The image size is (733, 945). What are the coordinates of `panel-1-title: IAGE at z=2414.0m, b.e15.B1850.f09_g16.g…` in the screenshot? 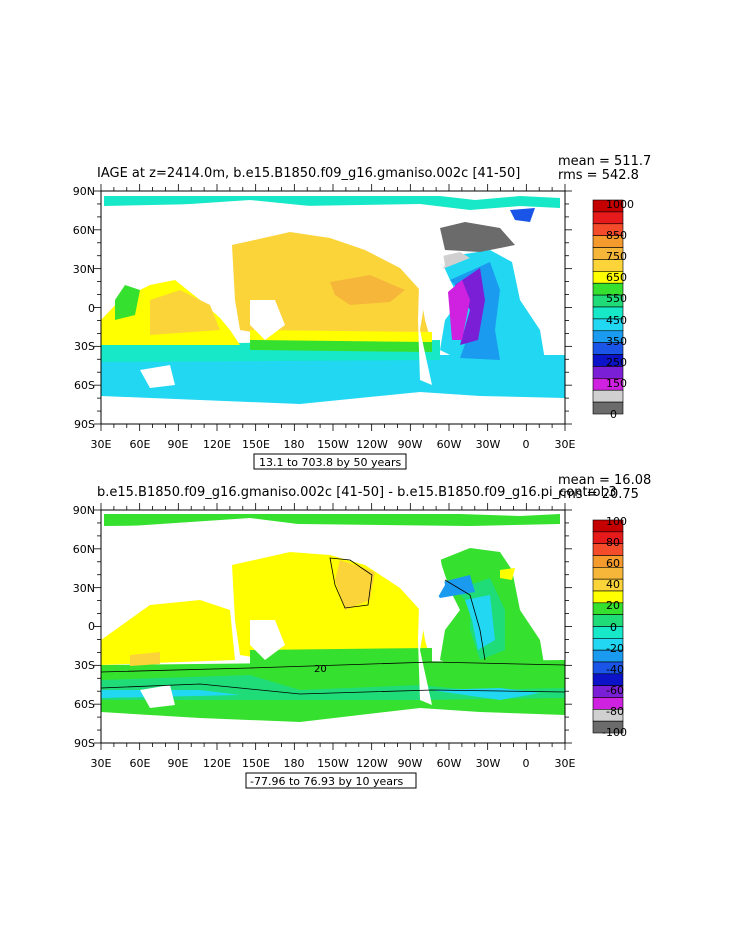 It's located at (308, 173).